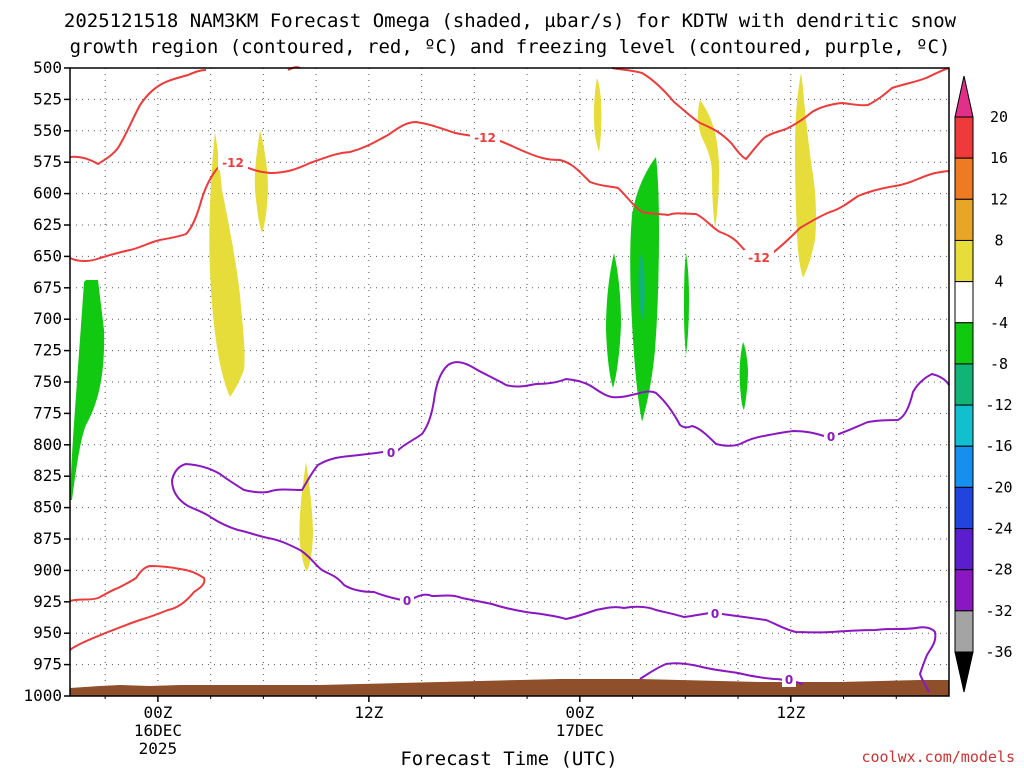  Describe the element at coordinates (508, 758) in the screenshot. I see `x-axis-label: Forecast Time (UTC)` at that location.